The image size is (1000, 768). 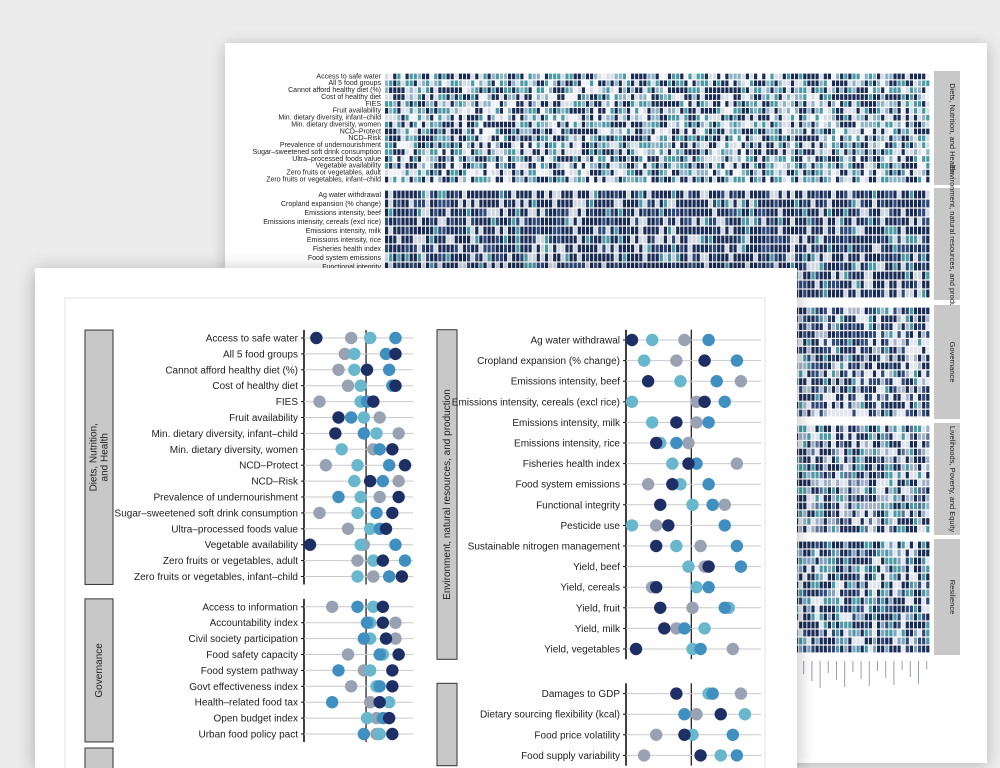 I want to click on back-row-label: All 5 food groups, so click(x=354, y=83).